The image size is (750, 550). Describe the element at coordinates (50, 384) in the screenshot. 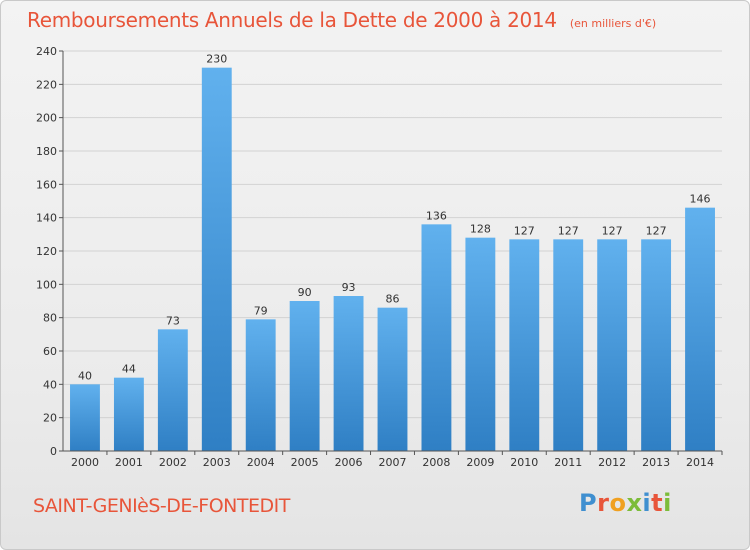

I see `y-tick-label: 40` at that location.